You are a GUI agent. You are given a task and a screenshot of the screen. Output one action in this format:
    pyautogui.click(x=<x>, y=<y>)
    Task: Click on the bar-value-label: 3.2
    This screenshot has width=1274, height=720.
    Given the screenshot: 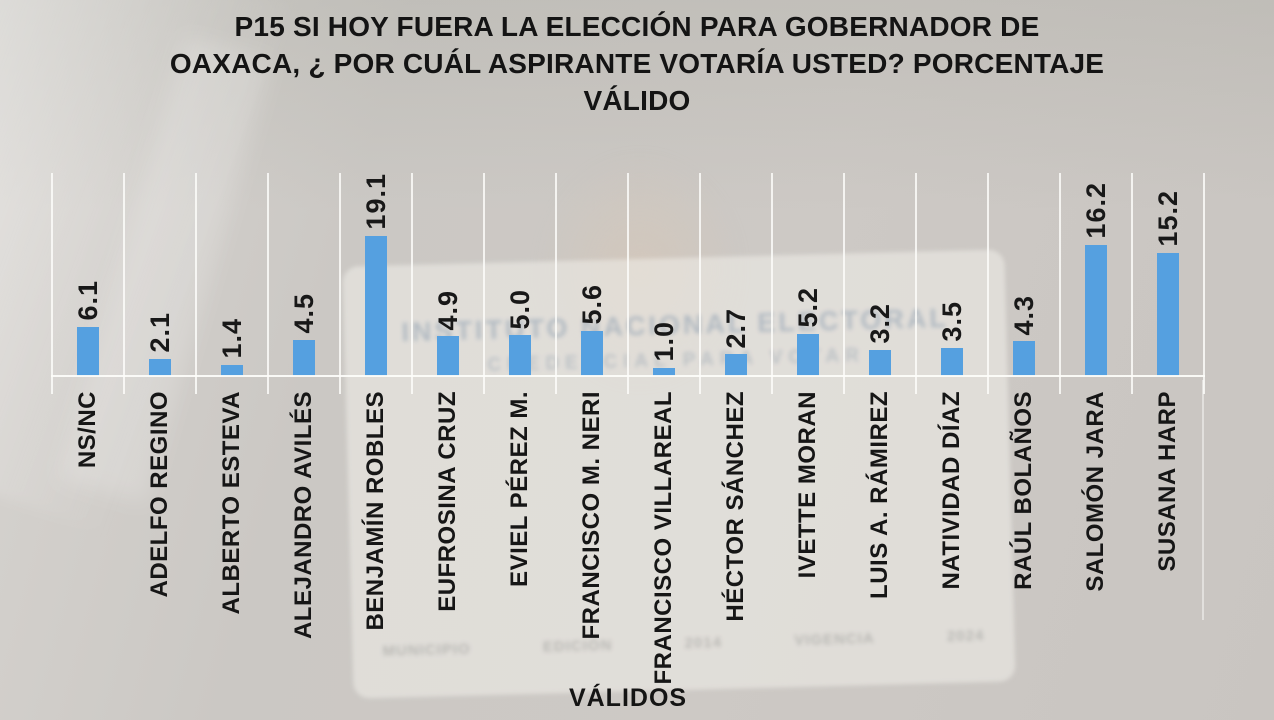 What is the action you would take?
    pyautogui.click(x=879, y=323)
    